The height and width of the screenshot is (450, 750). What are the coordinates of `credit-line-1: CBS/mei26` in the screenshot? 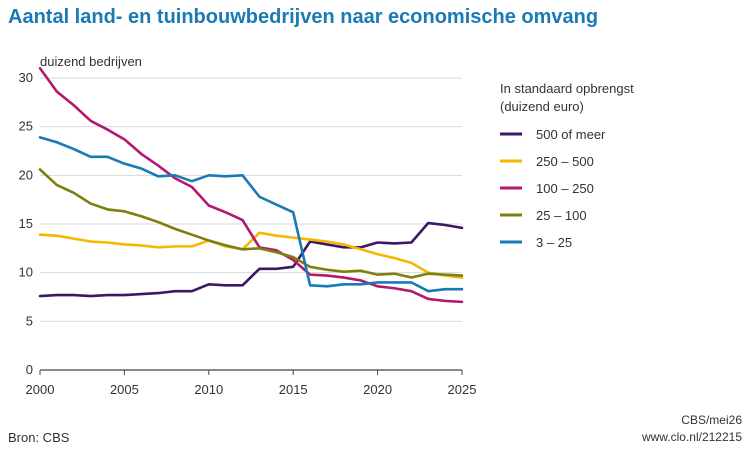 It's located at (711, 420).